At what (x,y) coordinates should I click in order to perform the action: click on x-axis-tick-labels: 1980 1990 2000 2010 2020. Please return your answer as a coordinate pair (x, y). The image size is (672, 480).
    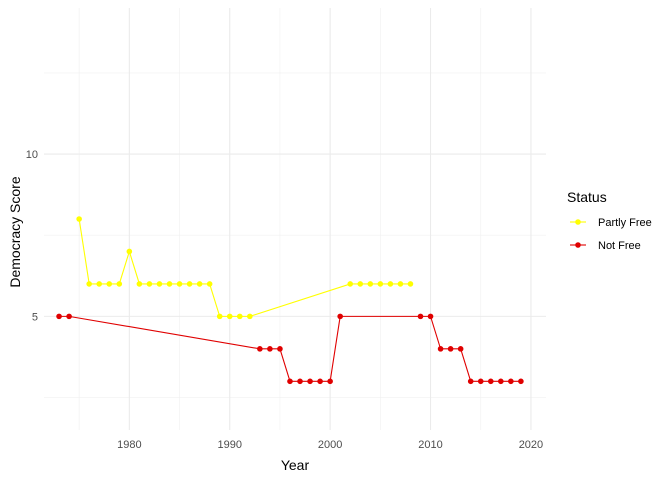
    Looking at the image, I should click on (330, 445).